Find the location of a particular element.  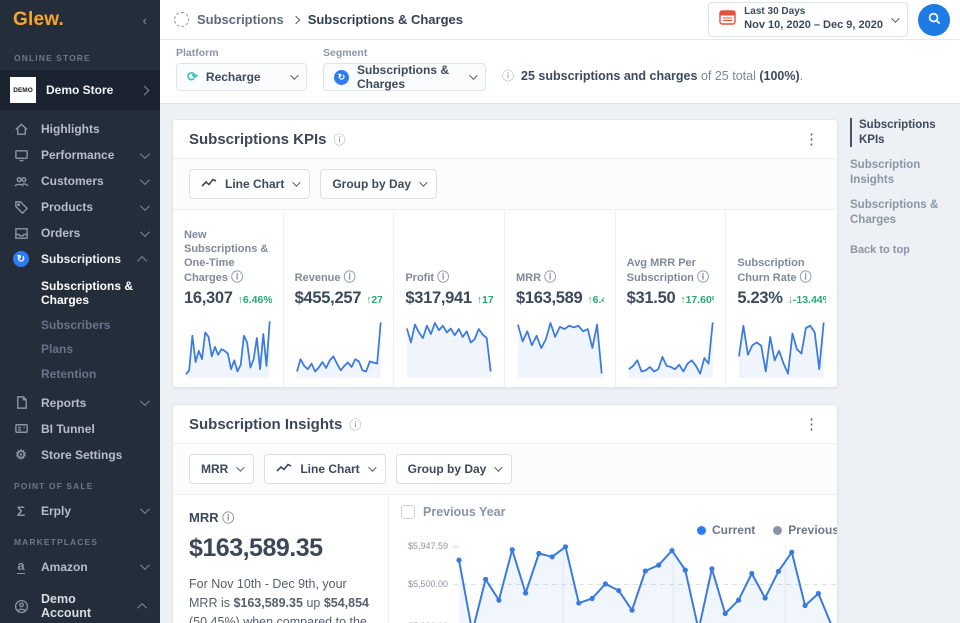

kpi-tile: MRR ⓘ $163,589↑6.44 is located at coordinates (560, 298).